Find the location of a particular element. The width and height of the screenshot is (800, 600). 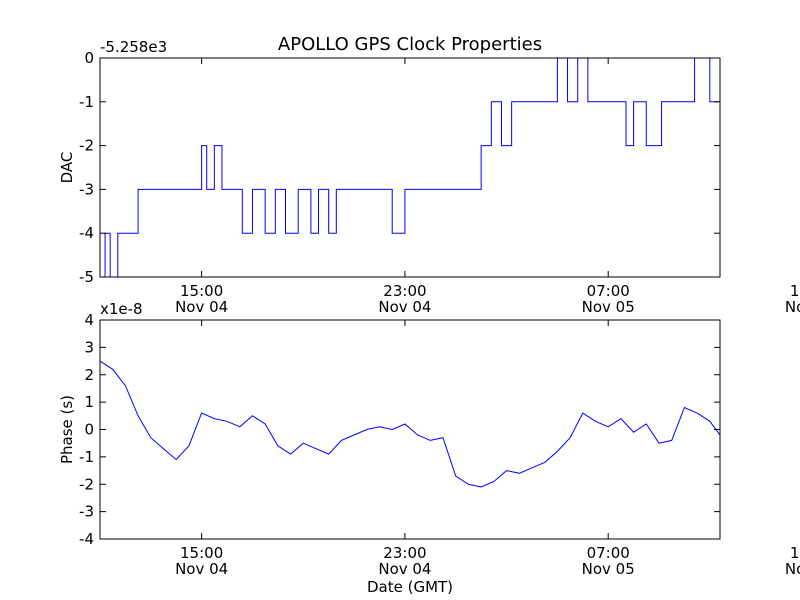

dac-ytick-label: -1 is located at coordinates (86, 102).